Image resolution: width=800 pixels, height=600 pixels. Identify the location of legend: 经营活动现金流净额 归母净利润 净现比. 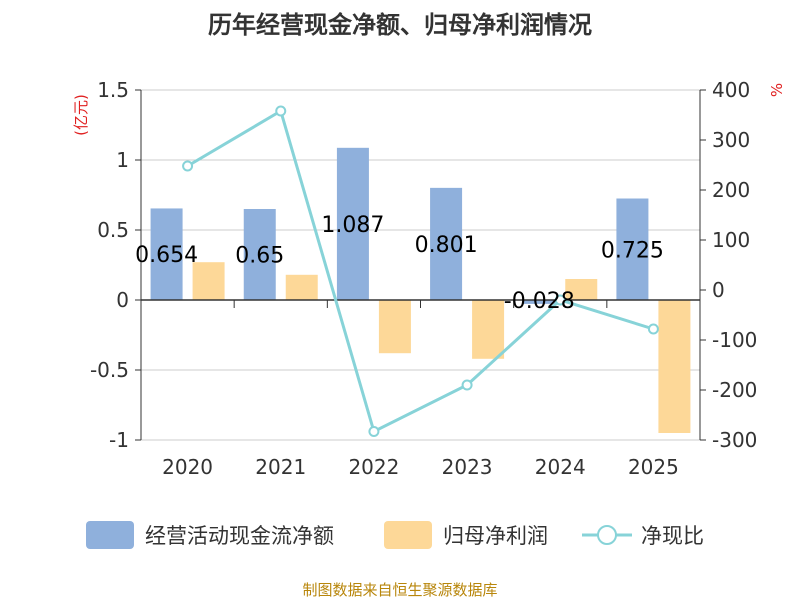
(395, 535).